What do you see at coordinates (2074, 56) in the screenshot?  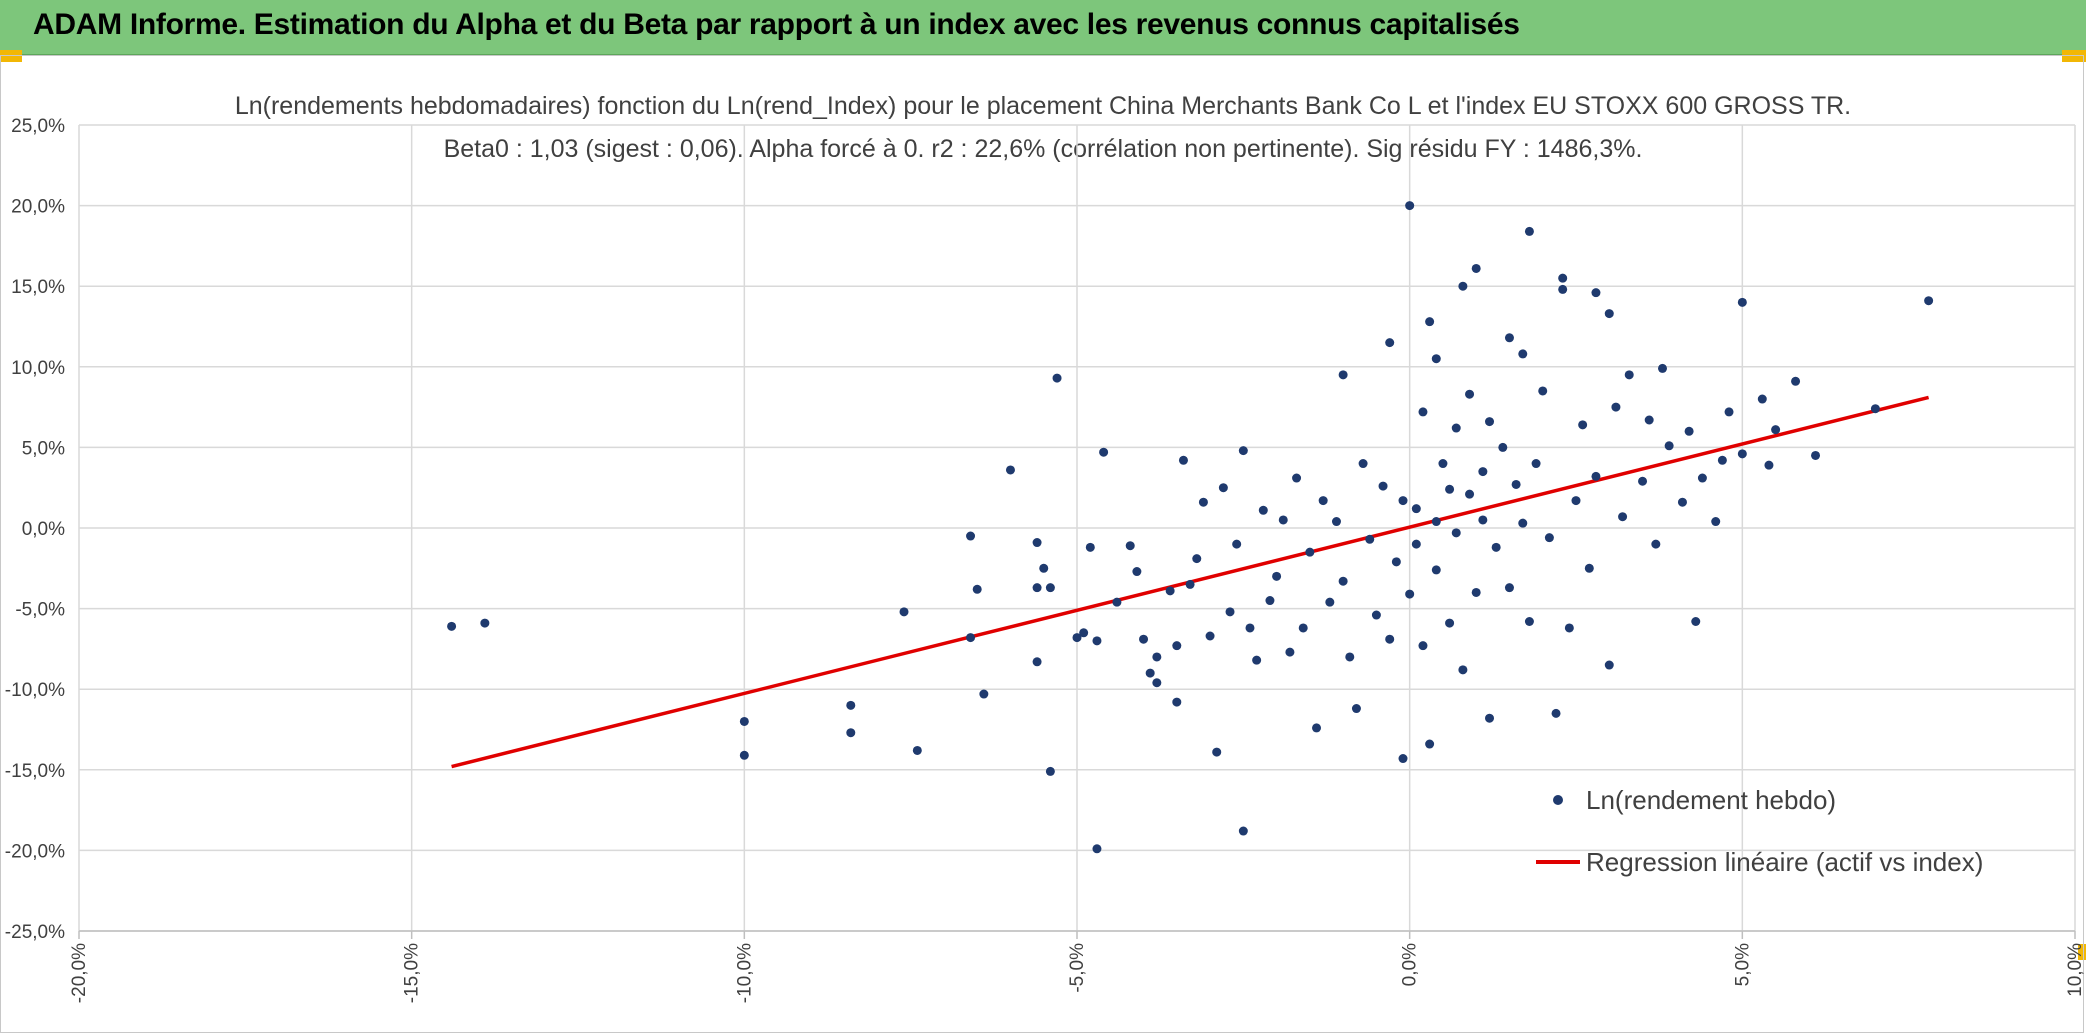 I see `corner-marker-right` at bounding box center [2074, 56].